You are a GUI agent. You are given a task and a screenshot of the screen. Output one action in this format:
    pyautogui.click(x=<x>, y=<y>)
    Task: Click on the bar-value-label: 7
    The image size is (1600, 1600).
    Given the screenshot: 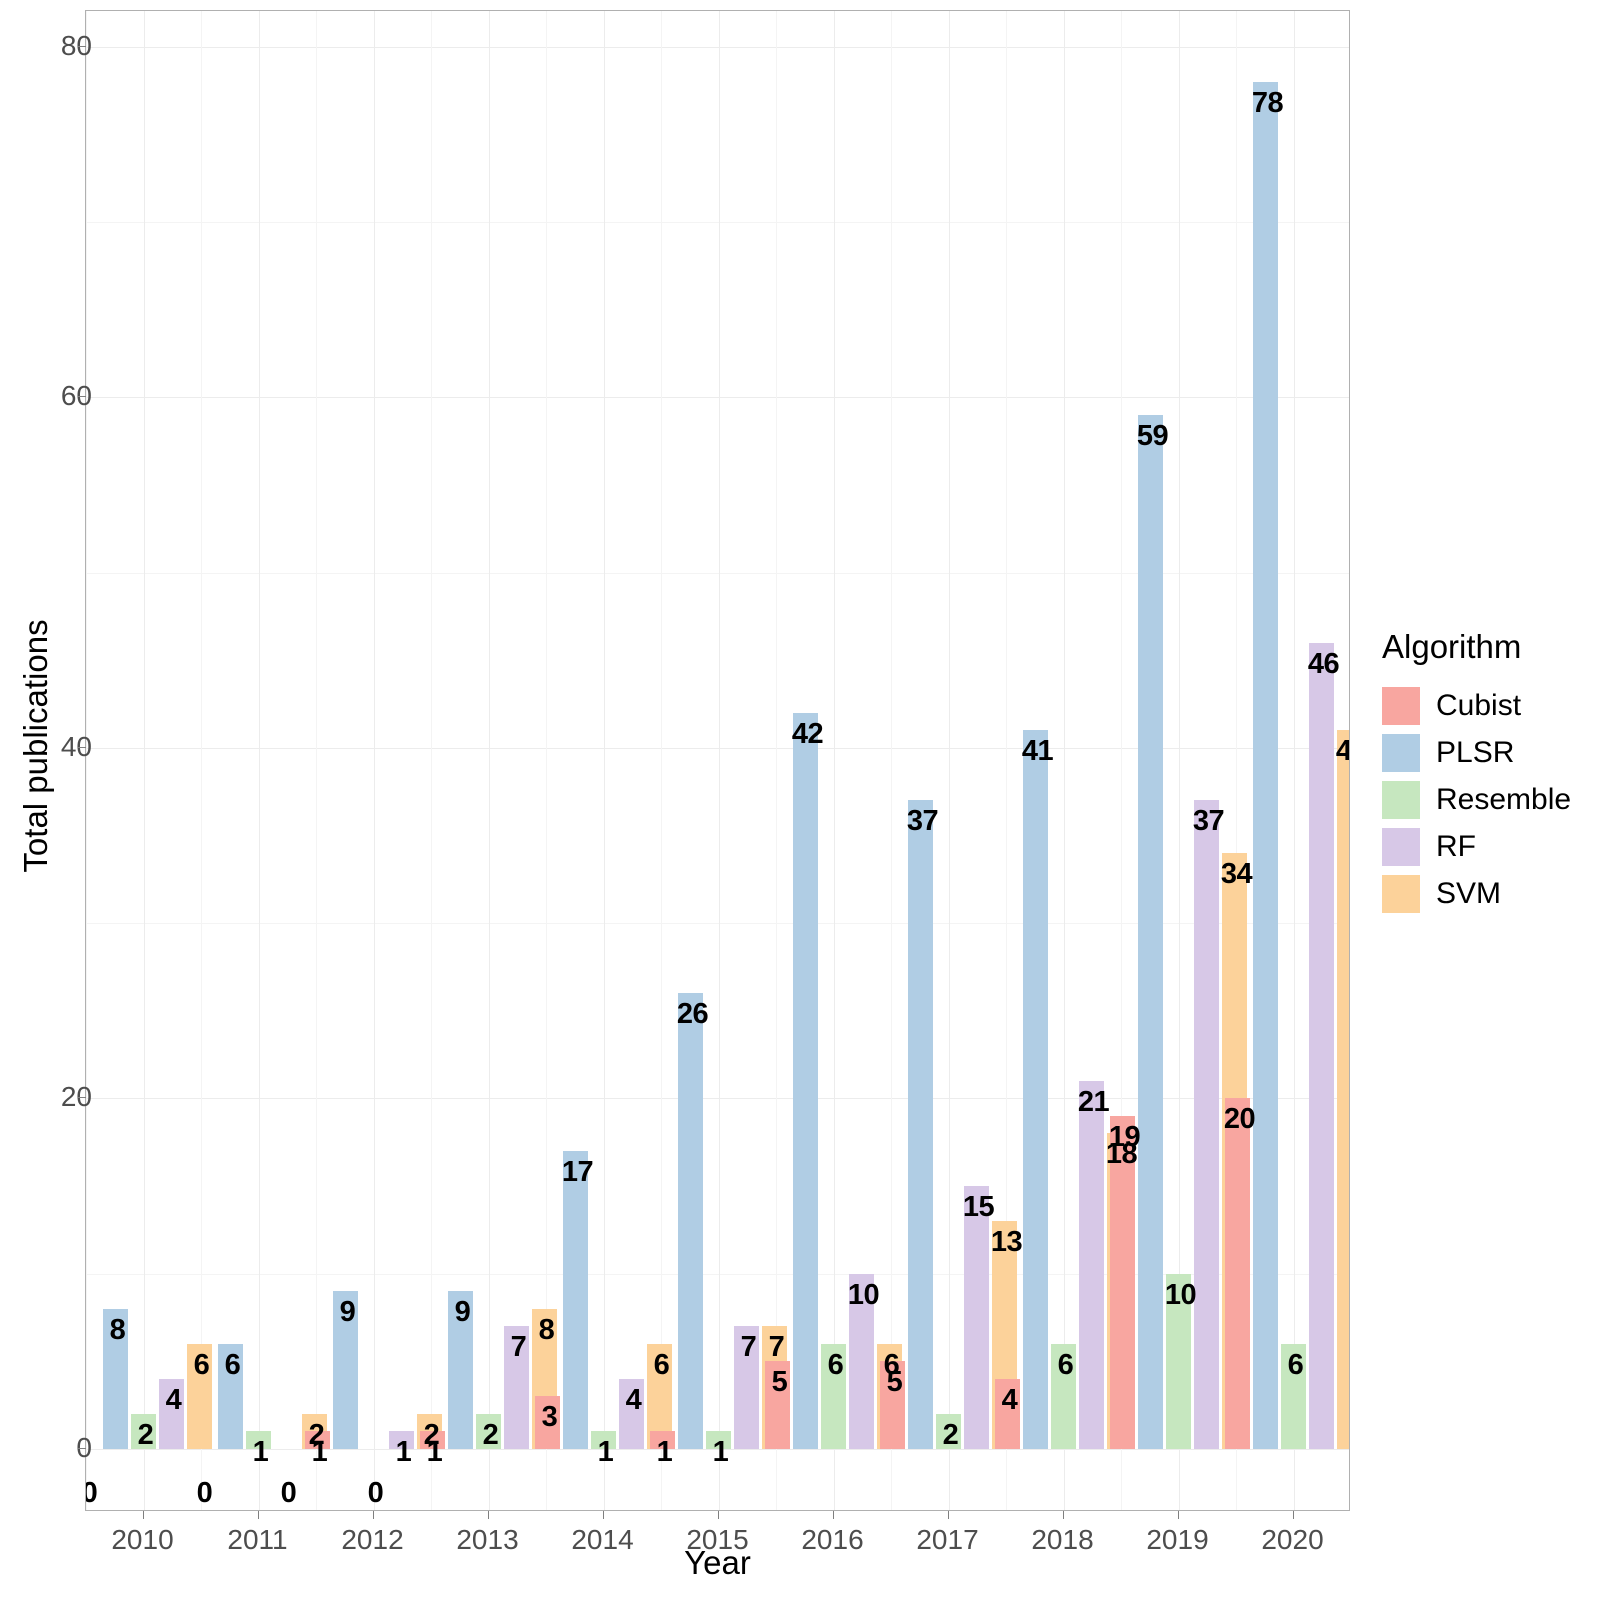 What is the action you would take?
    pyautogui.click(x=776, y=1347)
    